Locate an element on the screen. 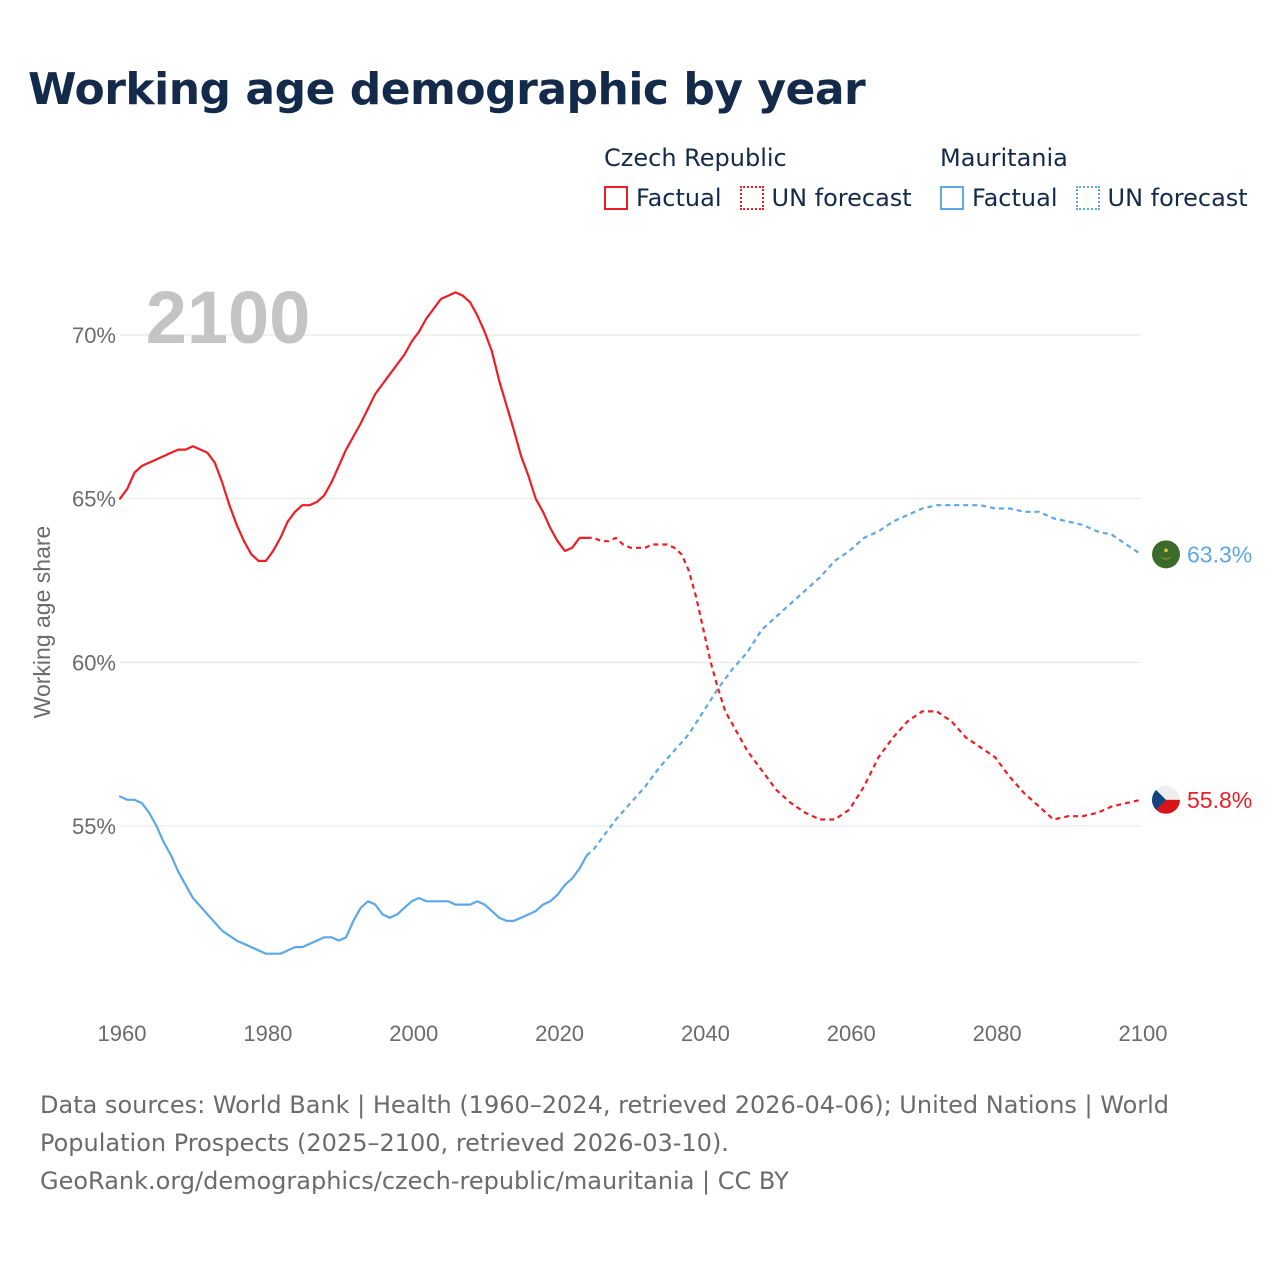 The image size is (1280, 1280). x-tick-label: 2040 is located at coordinates (705, 1033).